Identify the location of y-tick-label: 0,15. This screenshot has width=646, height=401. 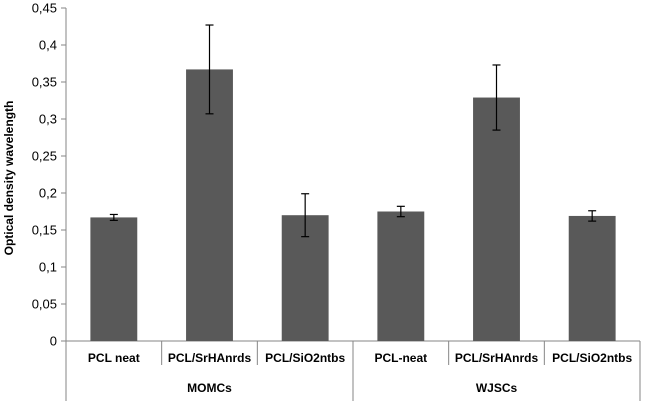
(44, 230).